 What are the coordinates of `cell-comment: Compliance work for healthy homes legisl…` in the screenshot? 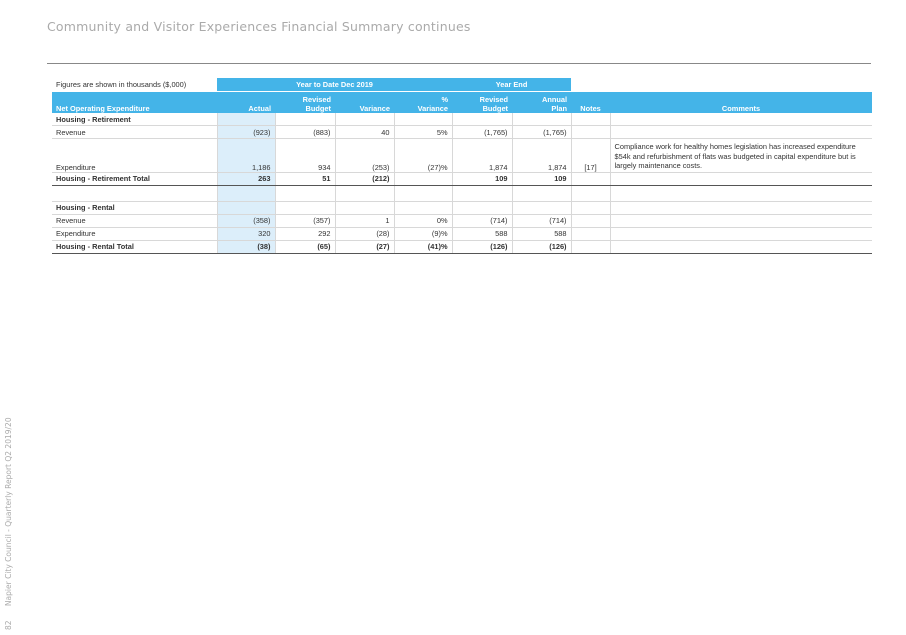 It's located at (741, 155).